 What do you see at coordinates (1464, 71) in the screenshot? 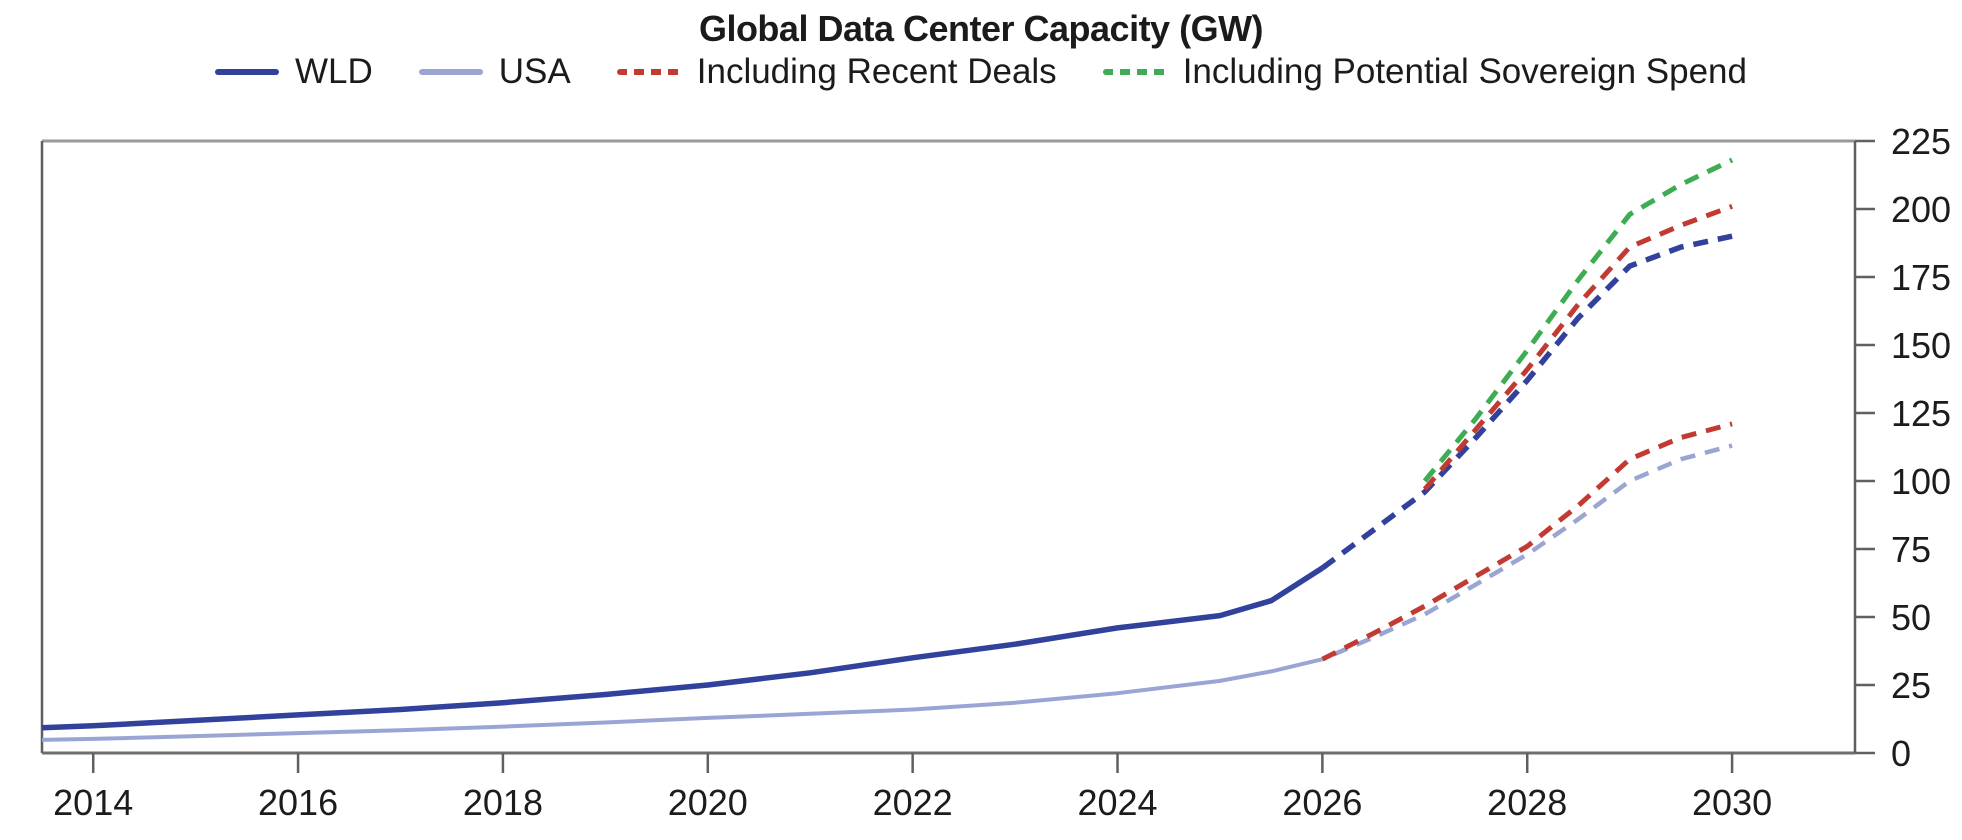
I see `legend-label-sovereign-spend: Including Potential Sovereign Spend` at bounding box center [1464, 71].